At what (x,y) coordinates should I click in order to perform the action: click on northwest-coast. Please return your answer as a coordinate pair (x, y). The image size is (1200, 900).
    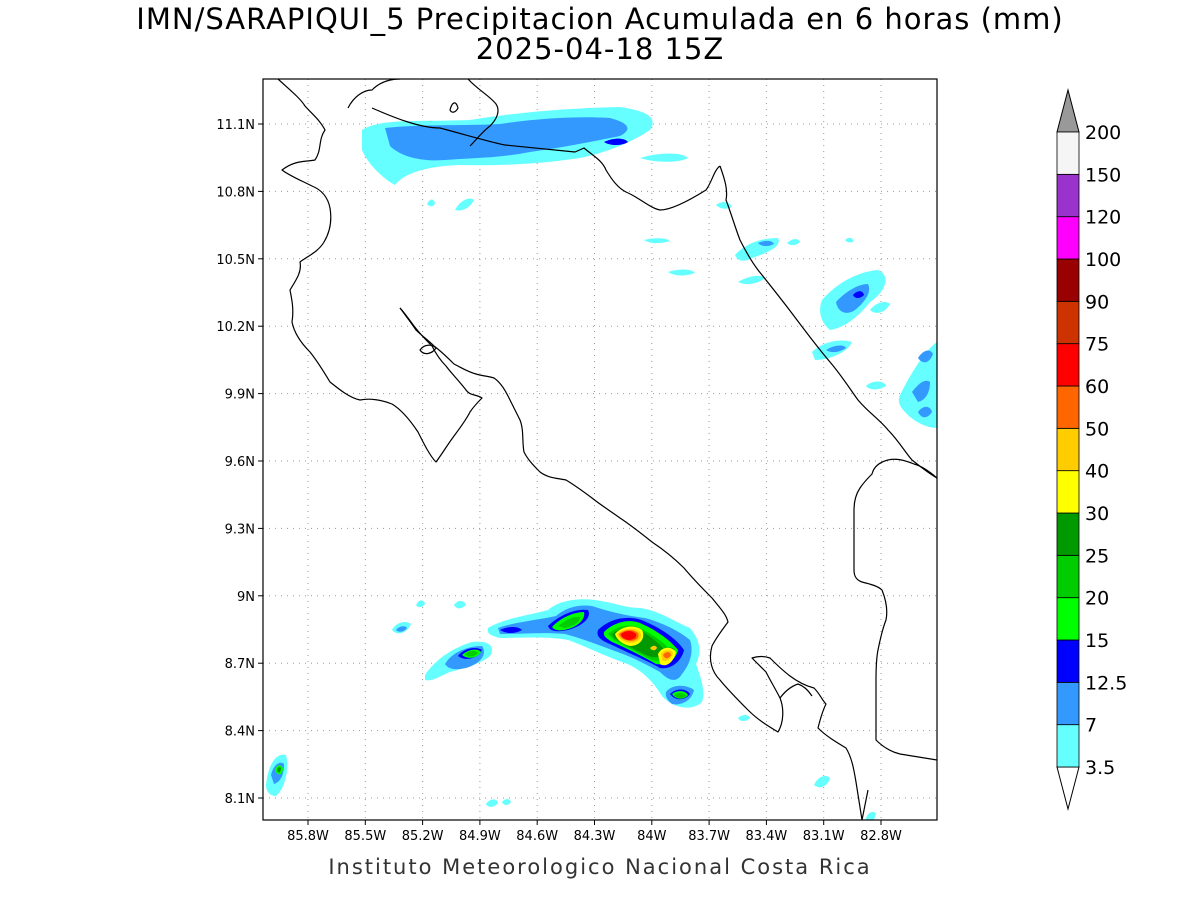
    Looking at the image, I should click on (380, 271).